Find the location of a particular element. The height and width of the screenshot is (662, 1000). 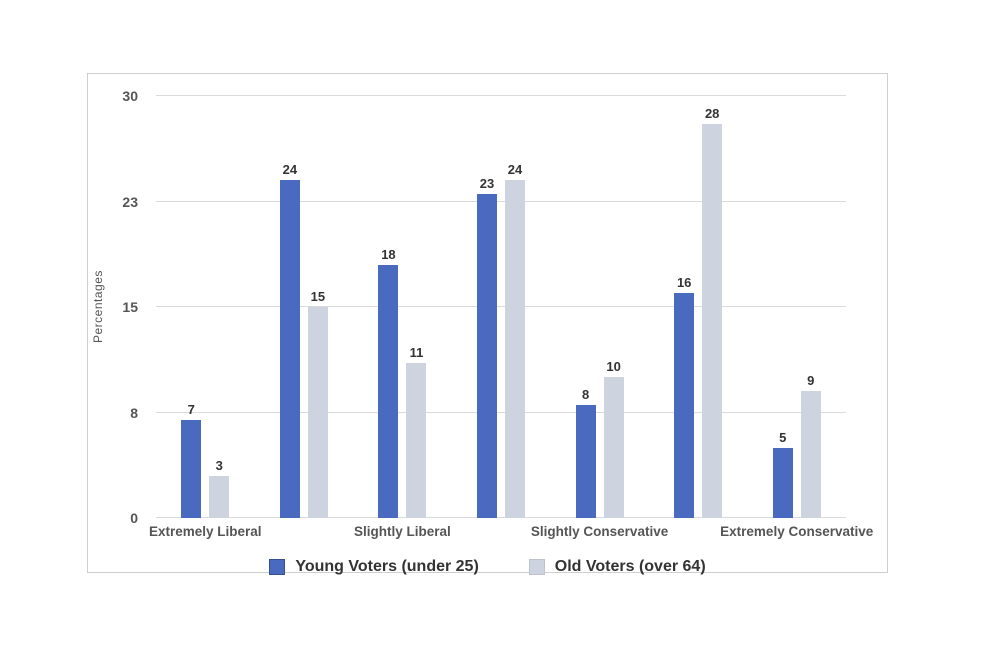

bar-value-label: 3 is located at coordinates (219, 465).